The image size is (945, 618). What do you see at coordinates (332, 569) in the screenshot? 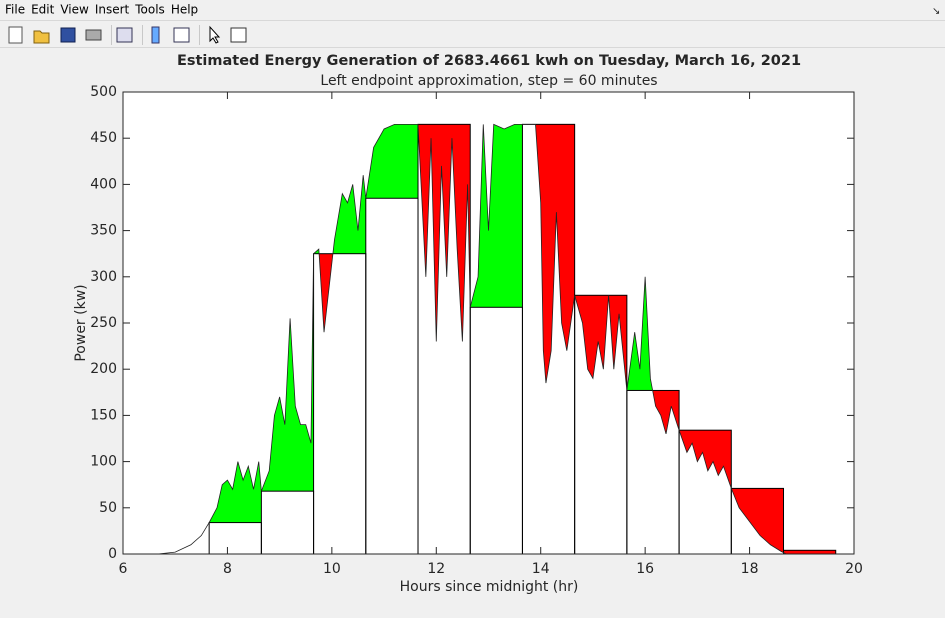
I see `x-tick-label: 10` at bounding box center [332, 569].